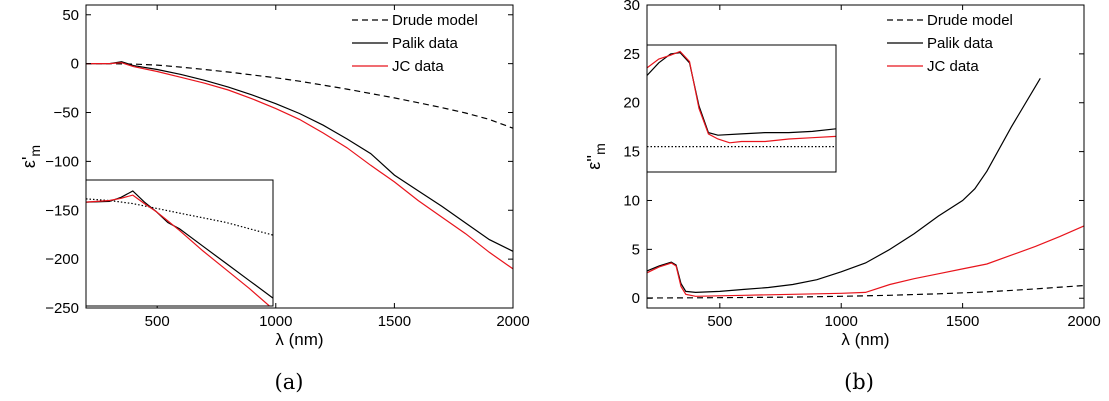 The width and height of the screenshot is (1109, 401). Describe the element at coordinates (631, 152) in the screenshot. I see `y-tick-label: 15` at that location.